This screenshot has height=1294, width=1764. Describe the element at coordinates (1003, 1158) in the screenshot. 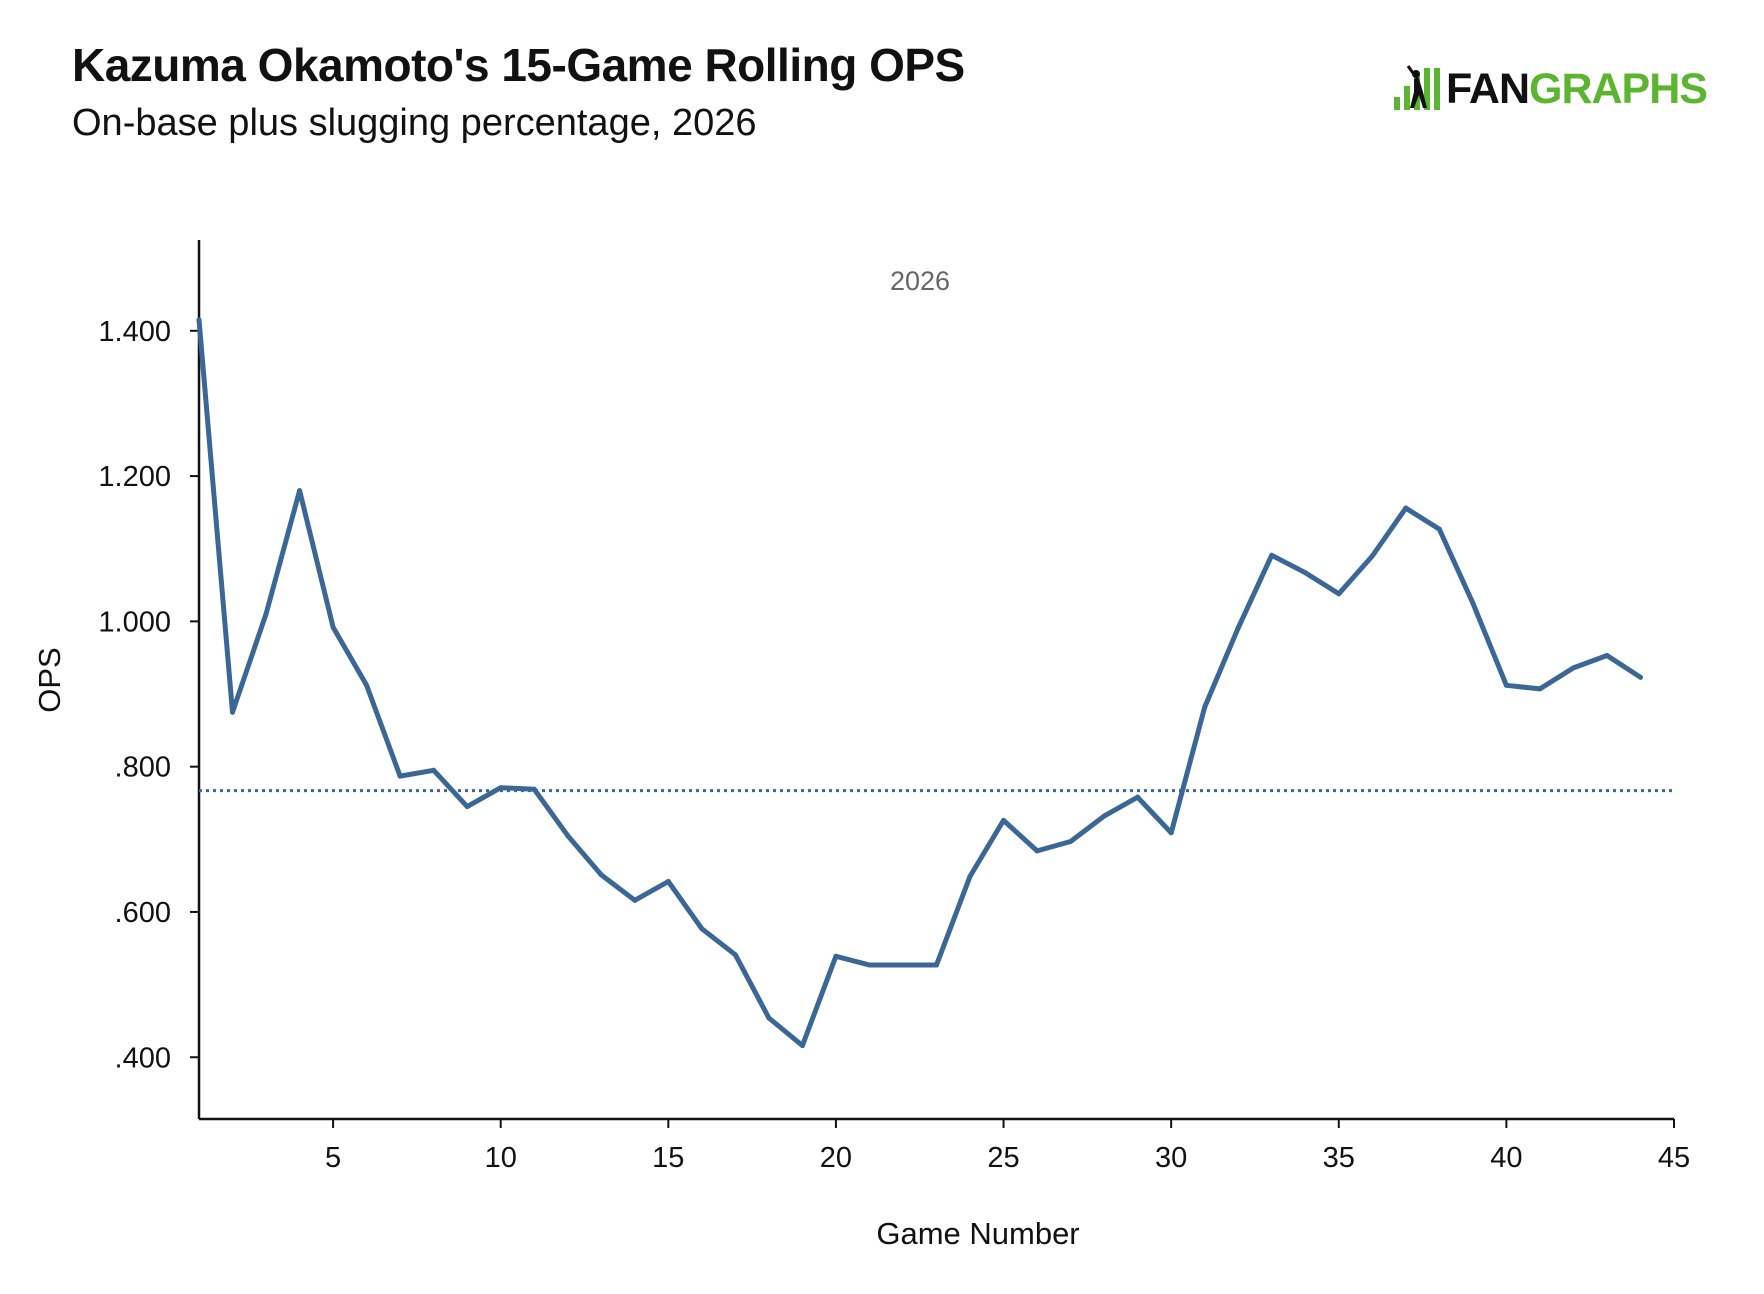

I see `x-tick-label: 25` at that location.